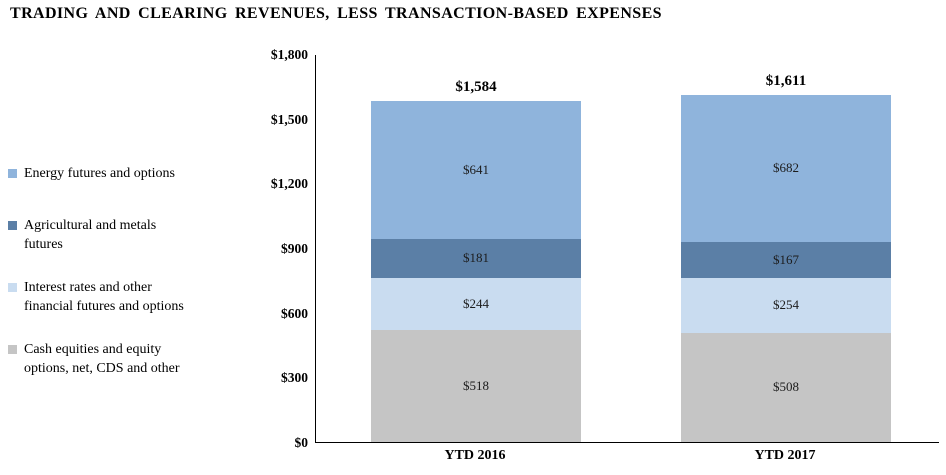 The width and height of the screenshot is (946, 475). What do you see at coordinates (294, 313) in the screenshot?
I see `y-axis-tick-label: $600` at bounding box center [294, 313].